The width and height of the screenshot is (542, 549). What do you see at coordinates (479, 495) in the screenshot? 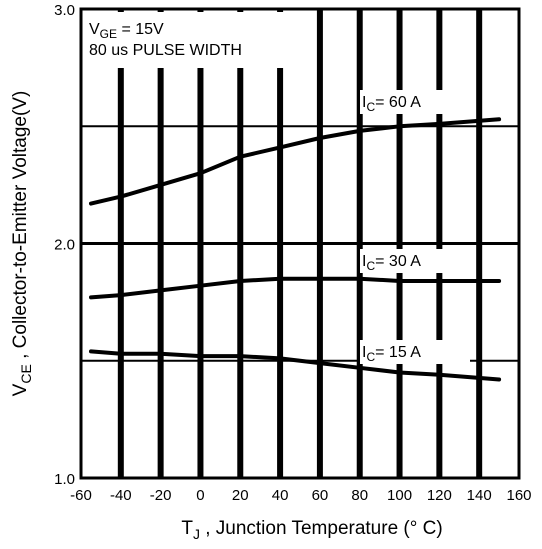
I see `x-tick-label: 140` at bounding box center [479, 495].